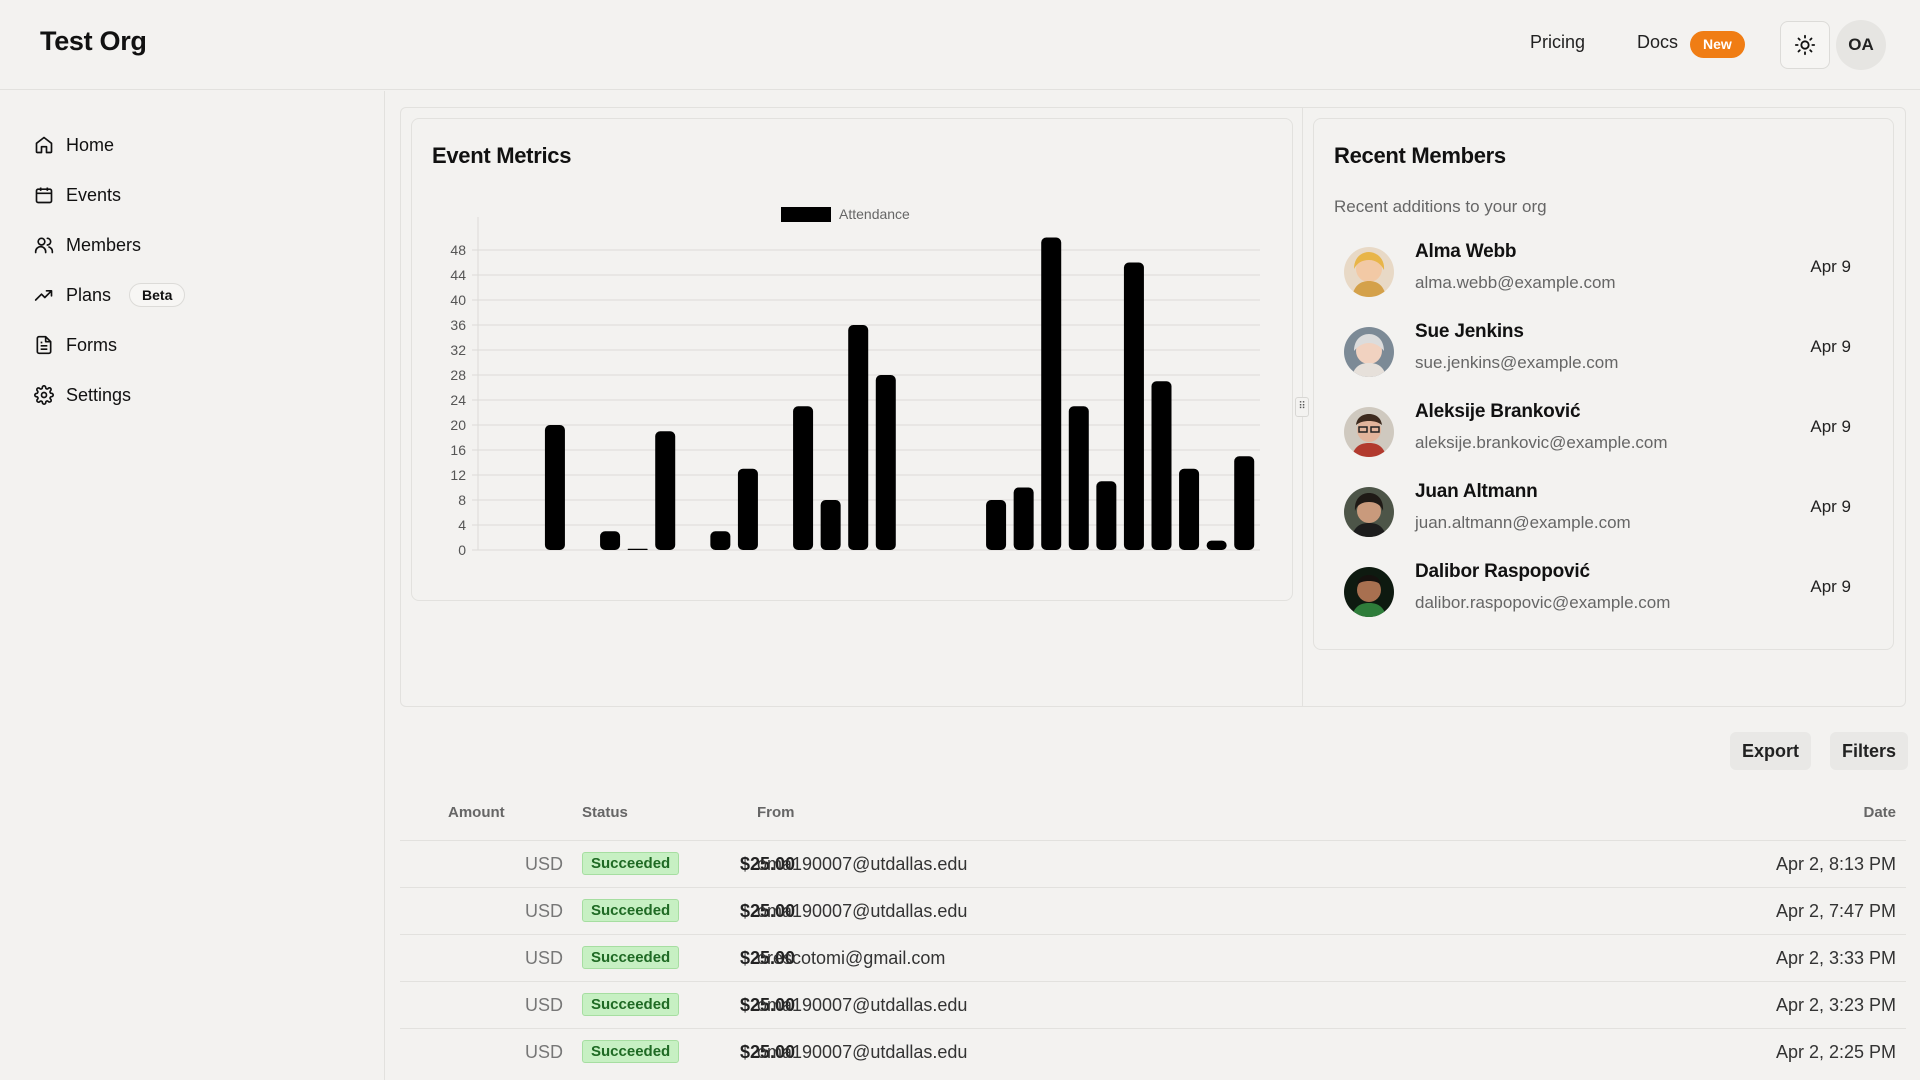 The width and height of the screenshot is (1920, 1080). Describe the element at coordinates (1869, 751) in the screenshot. I see `filters-button: Filters` at that location.